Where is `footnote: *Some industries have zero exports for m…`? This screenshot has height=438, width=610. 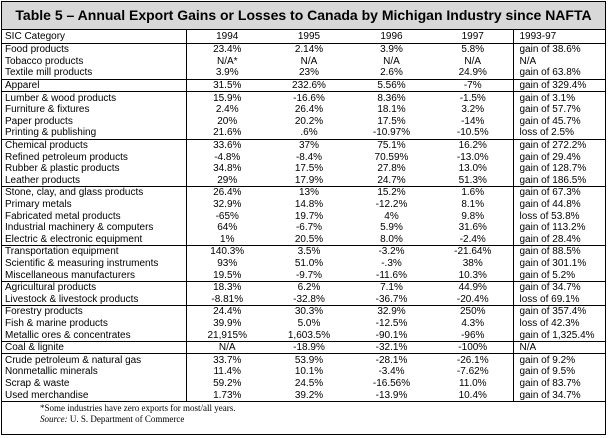
footnote: *Some industries have zero exports for m… is located at coordinates (138, 407).